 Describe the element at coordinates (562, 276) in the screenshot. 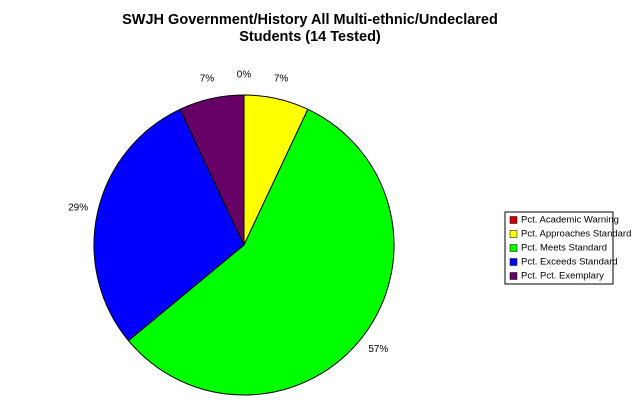

I see `legend-label: Pct. Pct. Exemplary` at that location.